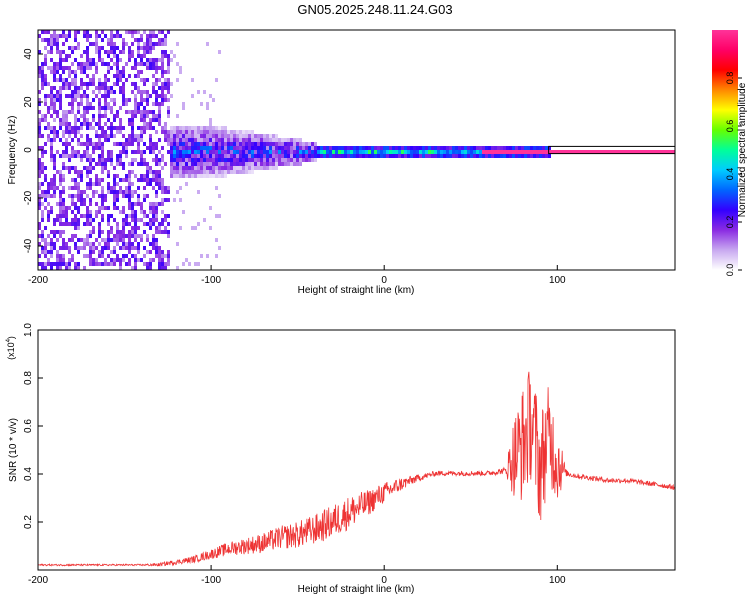 The image size is (750, 600). Describe the element at coordinates (28, 197) in the screenshot. I see `spectrogram-ytick-label: -20` at that location.